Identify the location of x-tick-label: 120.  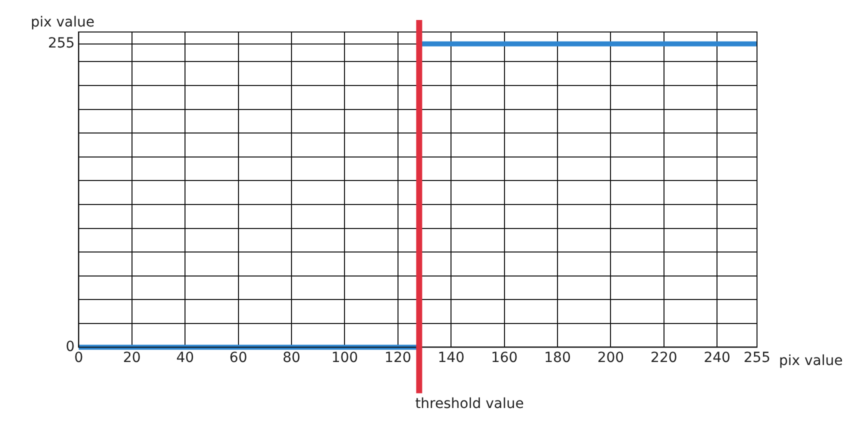
(398, 358).